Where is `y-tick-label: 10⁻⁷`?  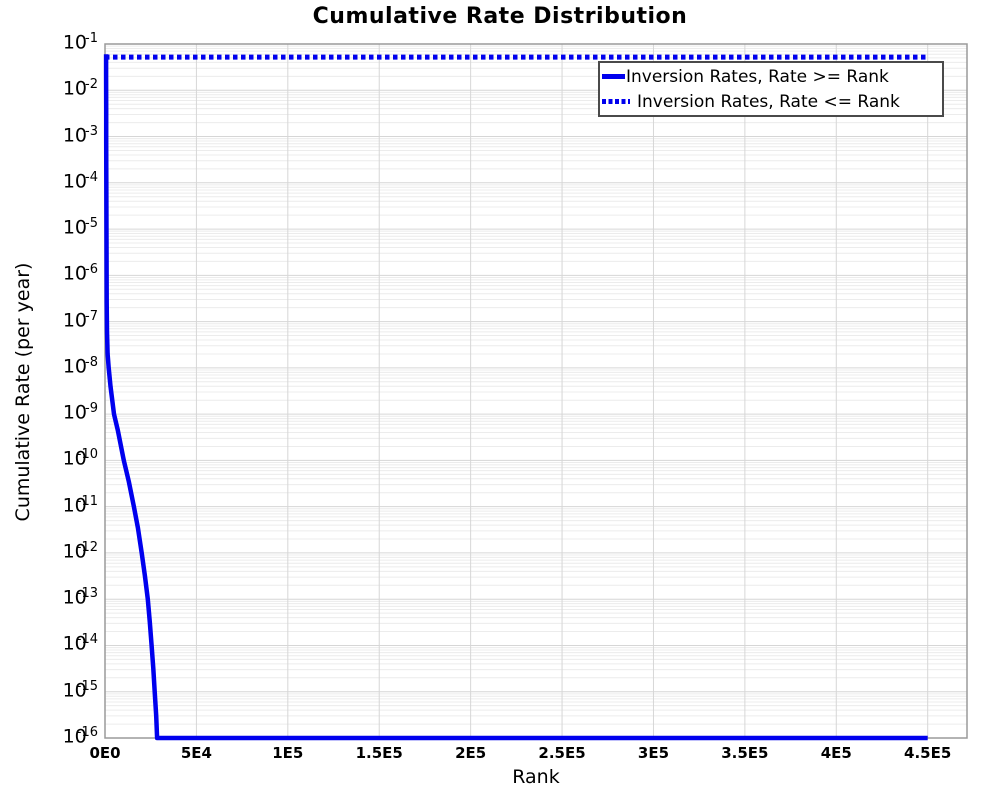
y-tick-label: 10⁻⁷ is located at coordinates (80, 319).